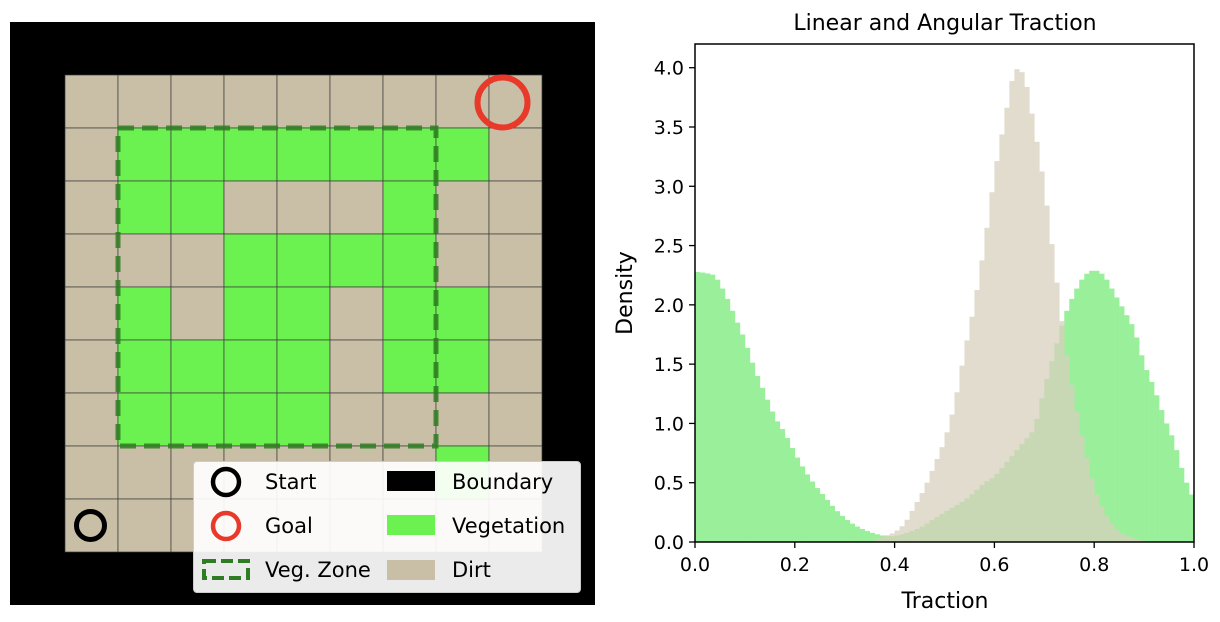 The width and height of the screenshot is (1220, 622). Describe the element at coordinates (226, 526) in the screenshot. I see `legend-goal-icon` at that location.